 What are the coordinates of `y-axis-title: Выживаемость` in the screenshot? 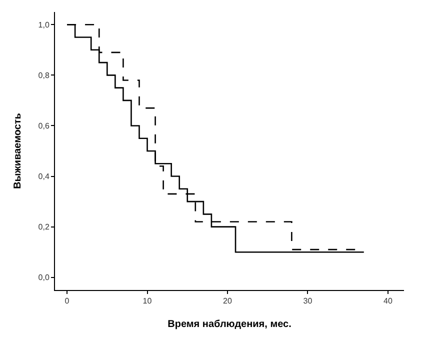 It's located at (18, 151).